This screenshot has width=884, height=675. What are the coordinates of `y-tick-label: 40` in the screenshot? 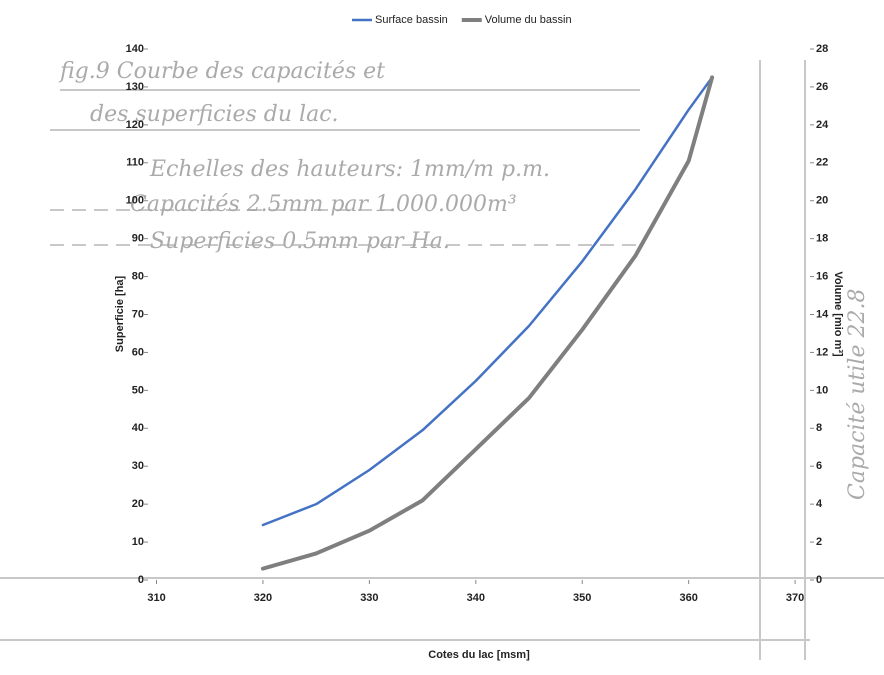 It's located at (138, 428).